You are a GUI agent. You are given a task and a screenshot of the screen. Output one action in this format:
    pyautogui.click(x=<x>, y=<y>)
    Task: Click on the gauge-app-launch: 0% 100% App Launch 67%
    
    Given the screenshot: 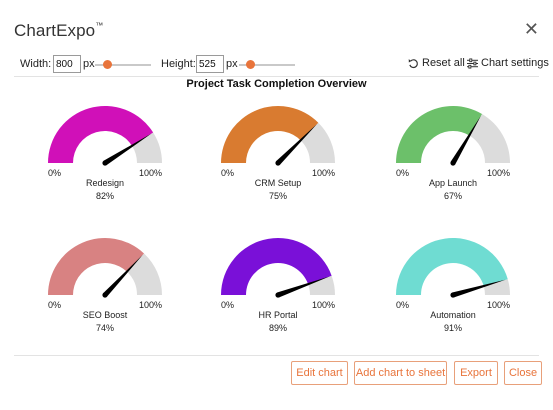 What is the action you would take?
    pyautogui.click(x=453, y=153)
    